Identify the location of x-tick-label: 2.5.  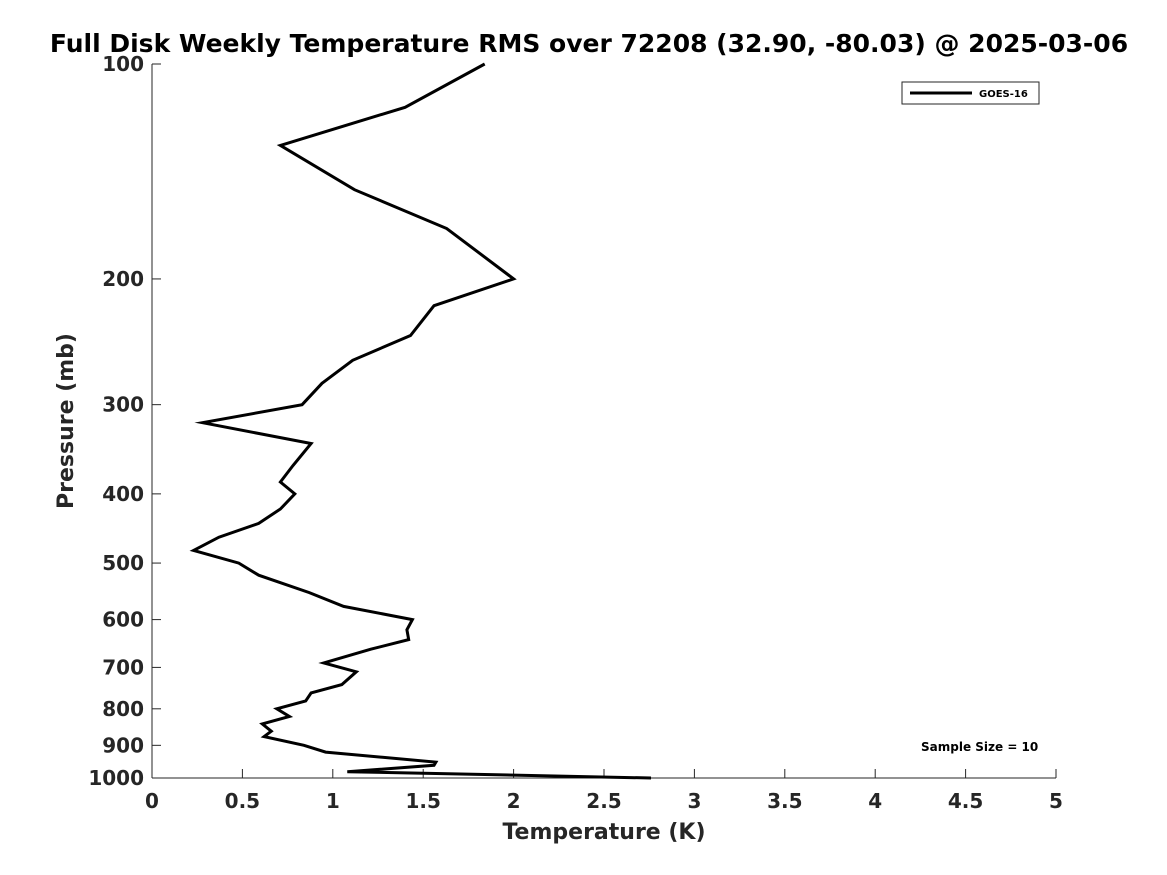
(603, 801).